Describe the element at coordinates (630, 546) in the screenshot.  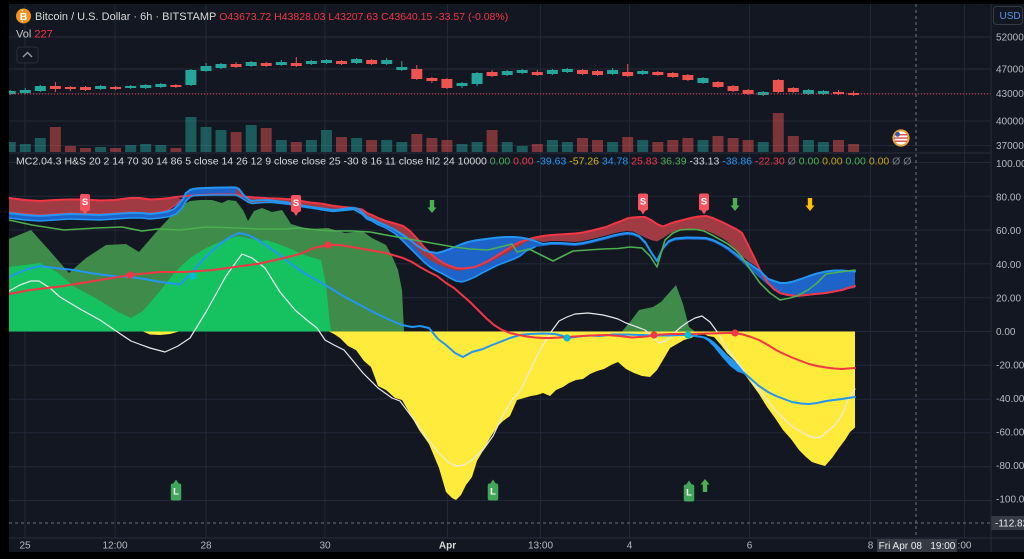
I see `svg-text: 4` at that location.